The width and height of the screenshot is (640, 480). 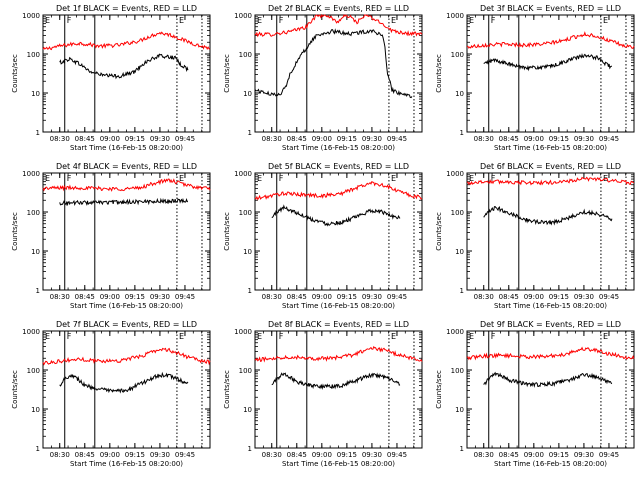 What do you see at coordinates (550, 324) in the screenshot?
I see `panel-title: Det 9f BLACK = Events, RED = LLD` at bounding box center [550, 324].